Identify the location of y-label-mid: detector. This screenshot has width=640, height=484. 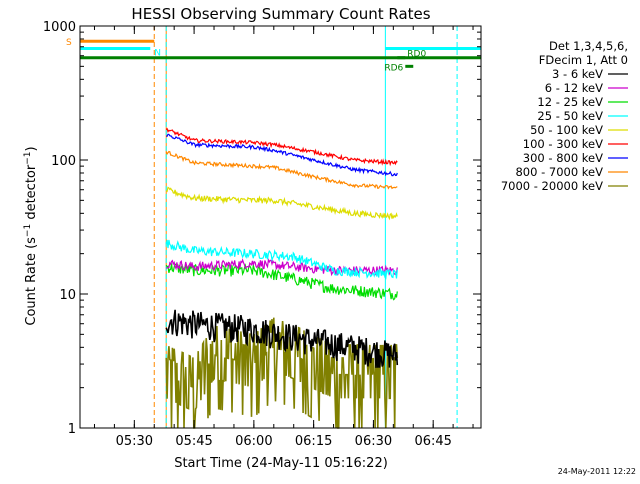
(31, 194).